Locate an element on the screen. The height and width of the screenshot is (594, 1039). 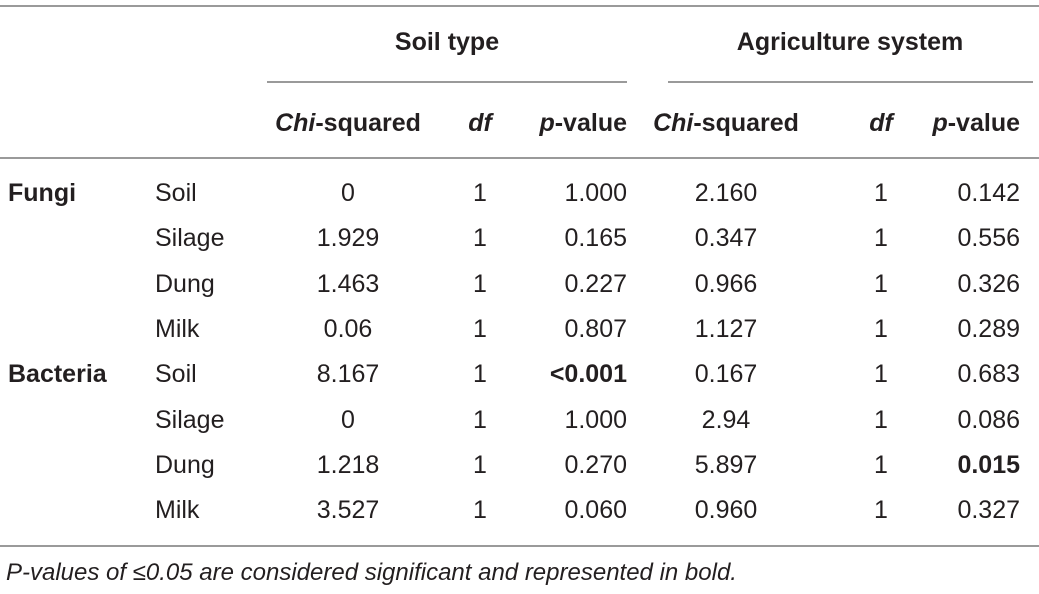
table-cell: 1.127 is located at coordinates (726, 328).